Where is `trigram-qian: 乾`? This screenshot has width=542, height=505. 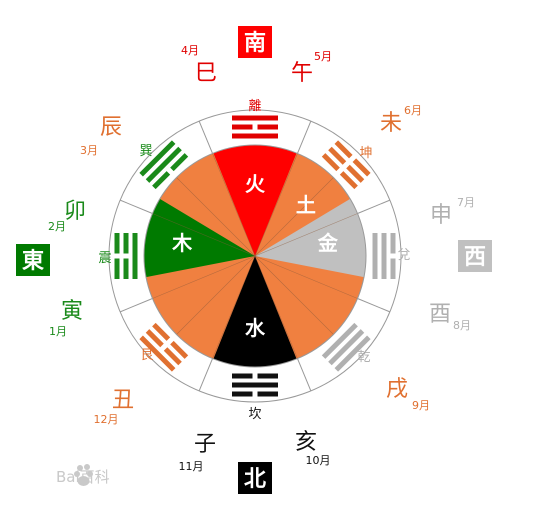 trigram-qian: 乾 is located at coordinates (346, 347).